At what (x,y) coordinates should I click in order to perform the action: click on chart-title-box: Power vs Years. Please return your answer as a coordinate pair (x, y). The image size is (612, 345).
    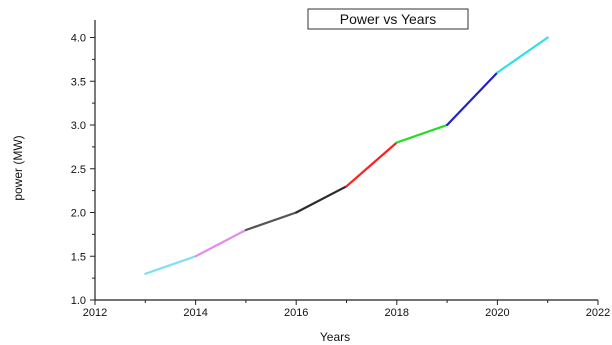
    Looking at the image, I should click on (388, 19).